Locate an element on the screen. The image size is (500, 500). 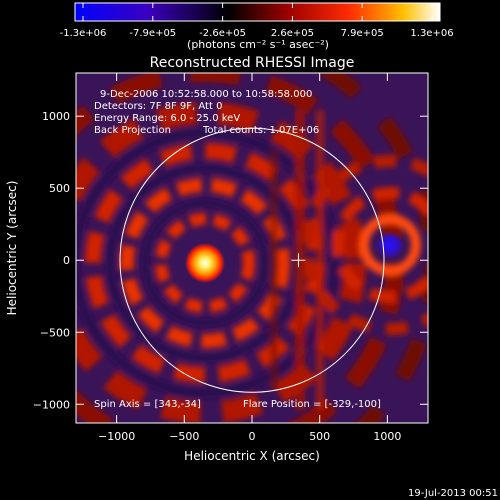
disk-center-cross-marker is located at coordinates (298, 260).